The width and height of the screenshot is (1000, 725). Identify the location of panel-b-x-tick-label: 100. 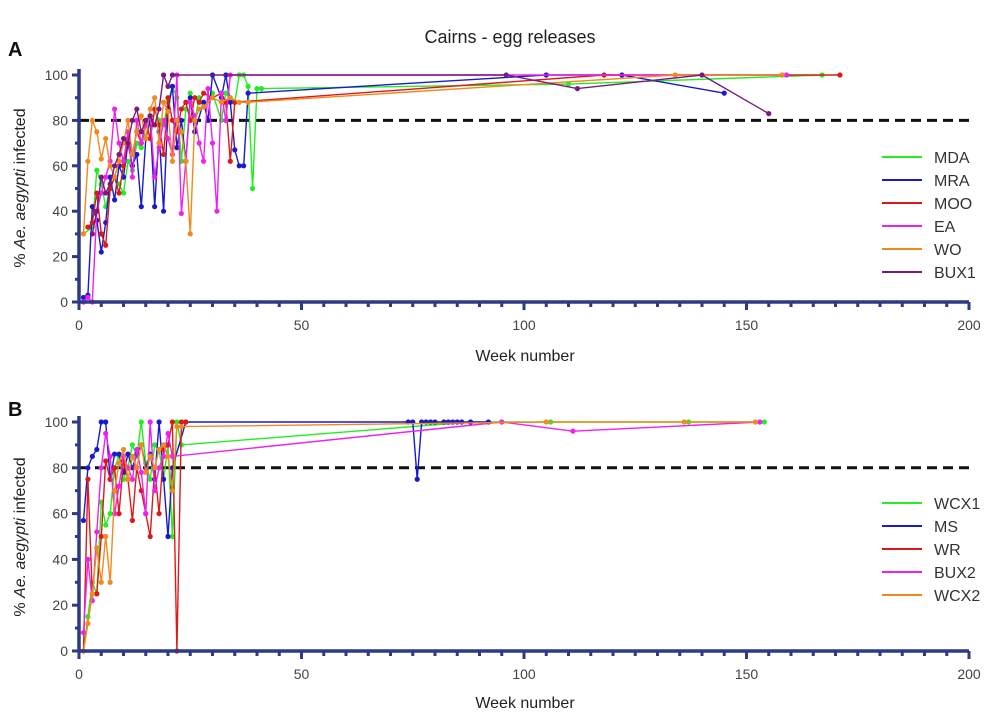
(524, 674).